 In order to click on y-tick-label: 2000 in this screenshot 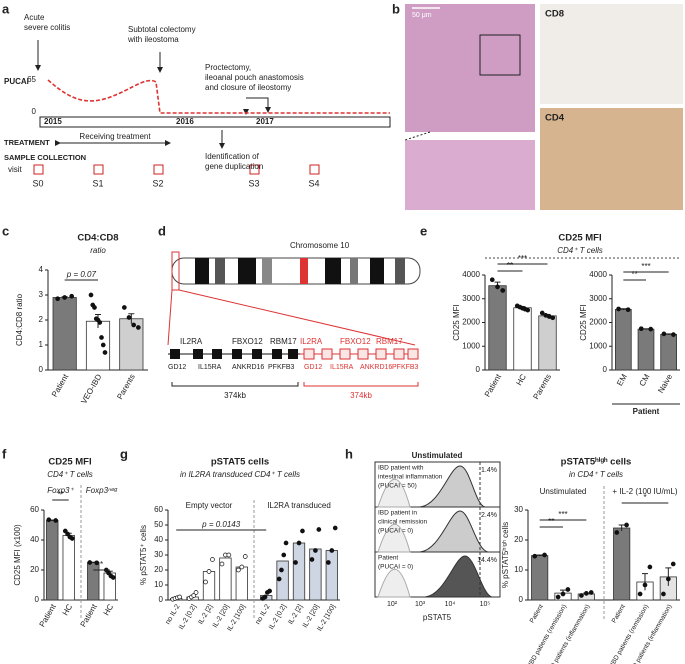, I will do `click(598, 322)`.